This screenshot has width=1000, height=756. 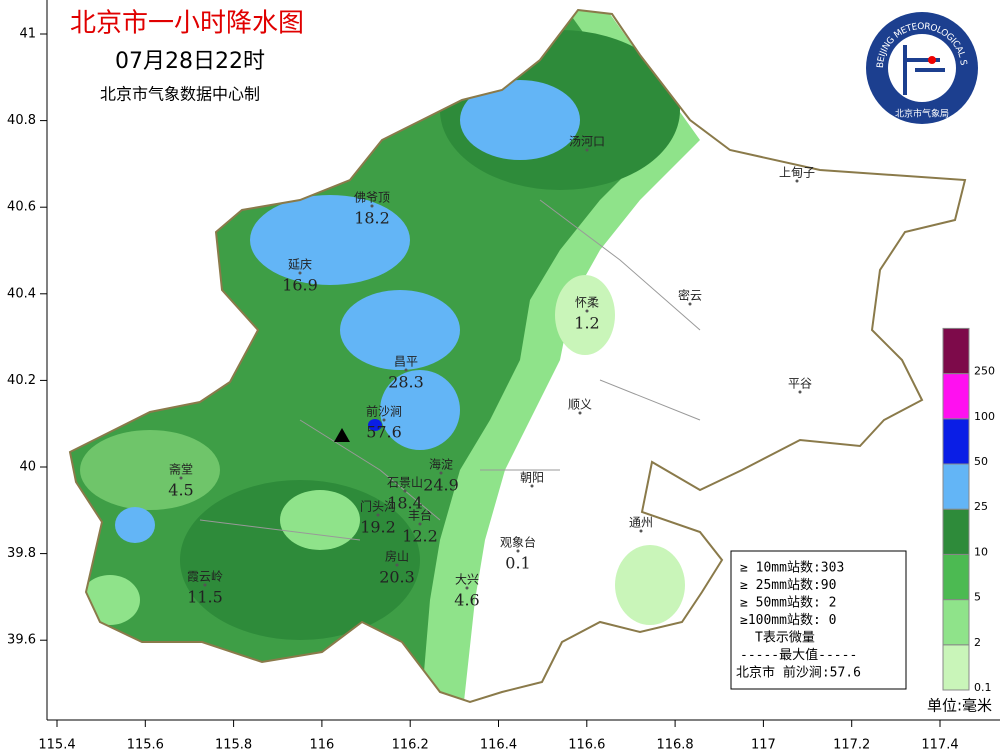 What do you see at coordinates (405, 483) in the screenshot?
I see `station-name: 石景山` at bounding box center [405, 483].